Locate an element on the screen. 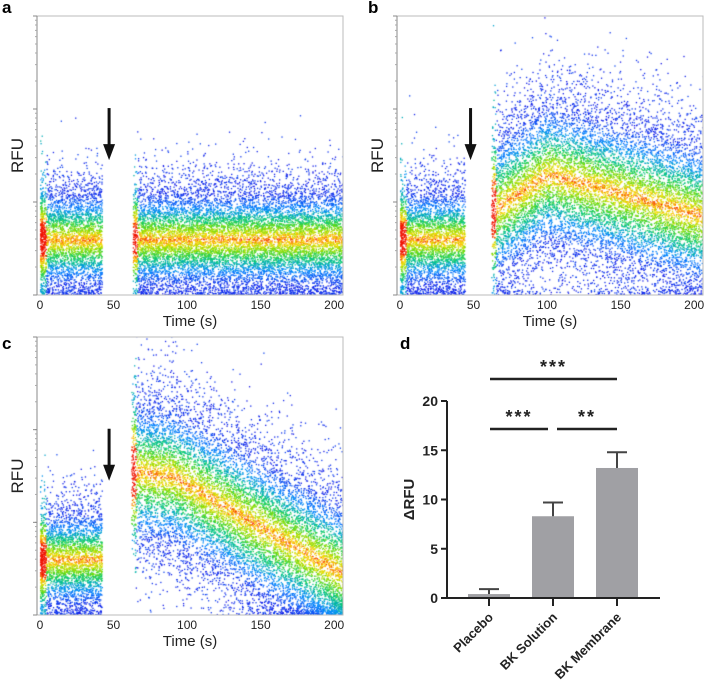 This screenshot has height=694, width=708. bar-bk-solution is located at coordinates (553, 557).